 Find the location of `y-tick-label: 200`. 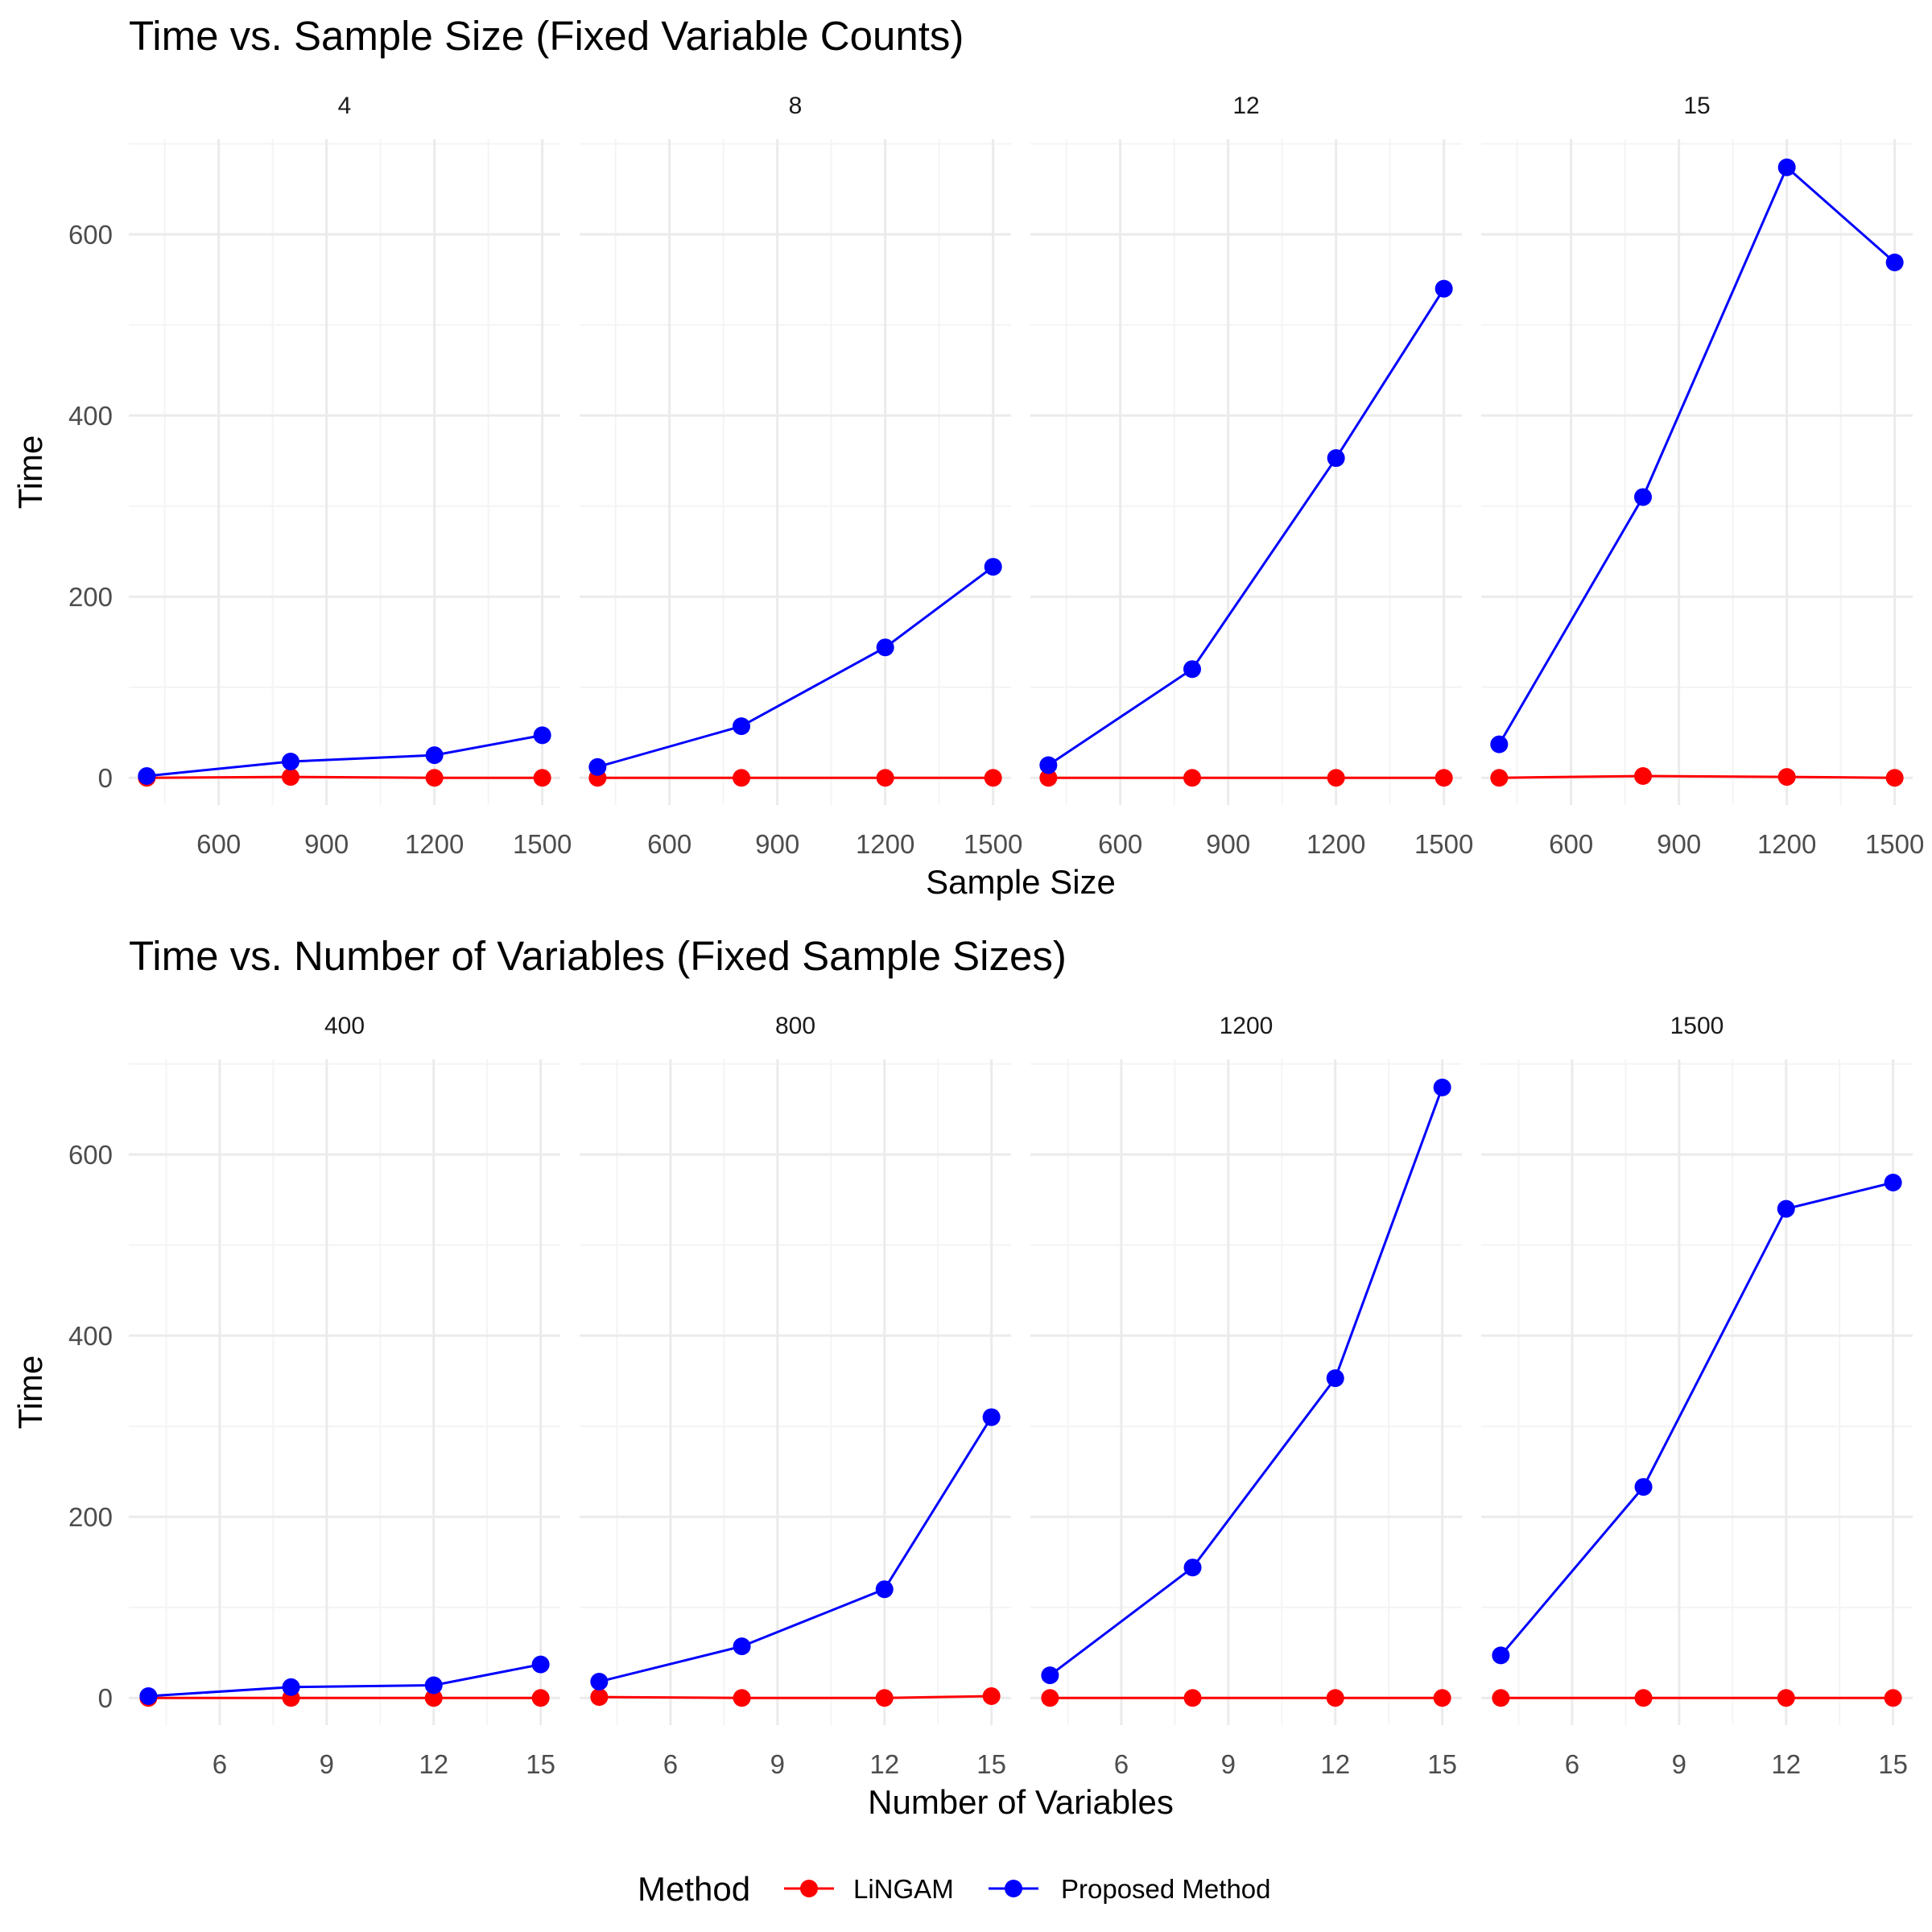

y-tick-label: 200 is located at coordinates (90, 1517).